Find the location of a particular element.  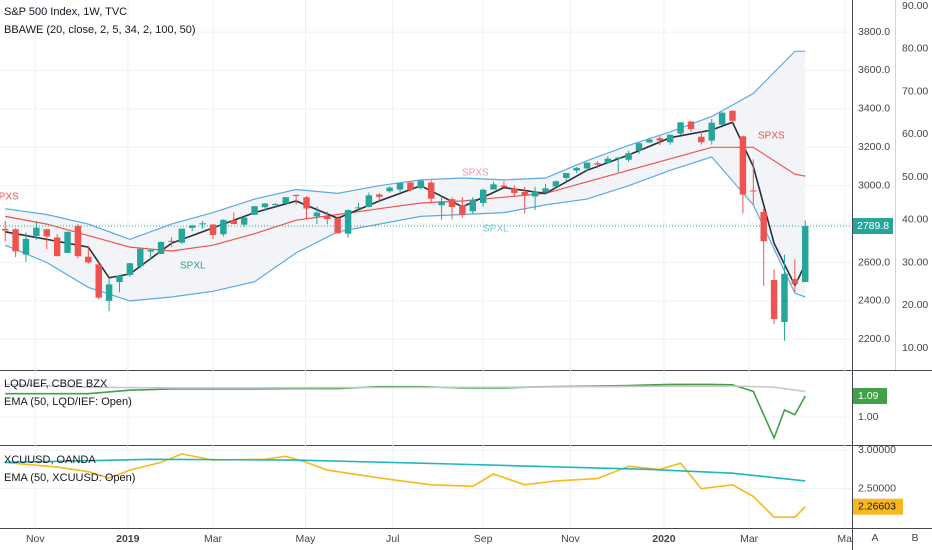

last-price-label: 2789.8 is located at coordinates (873, 226).